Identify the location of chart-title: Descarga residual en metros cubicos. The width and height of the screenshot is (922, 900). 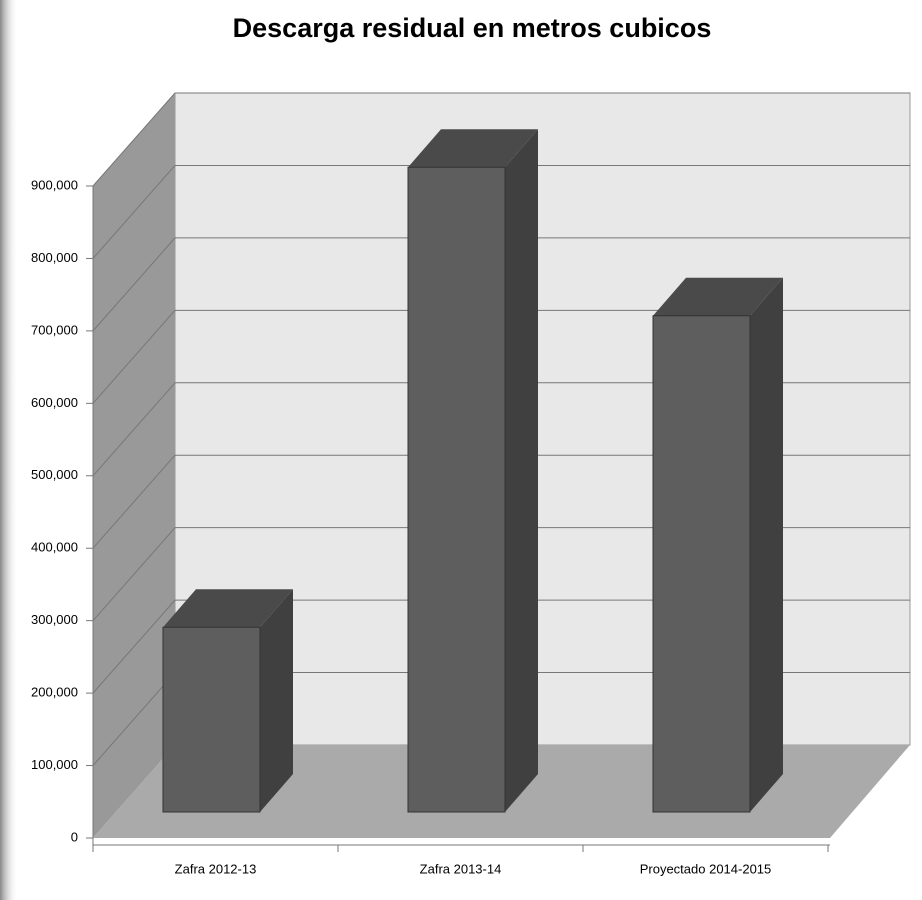
(472, 28).